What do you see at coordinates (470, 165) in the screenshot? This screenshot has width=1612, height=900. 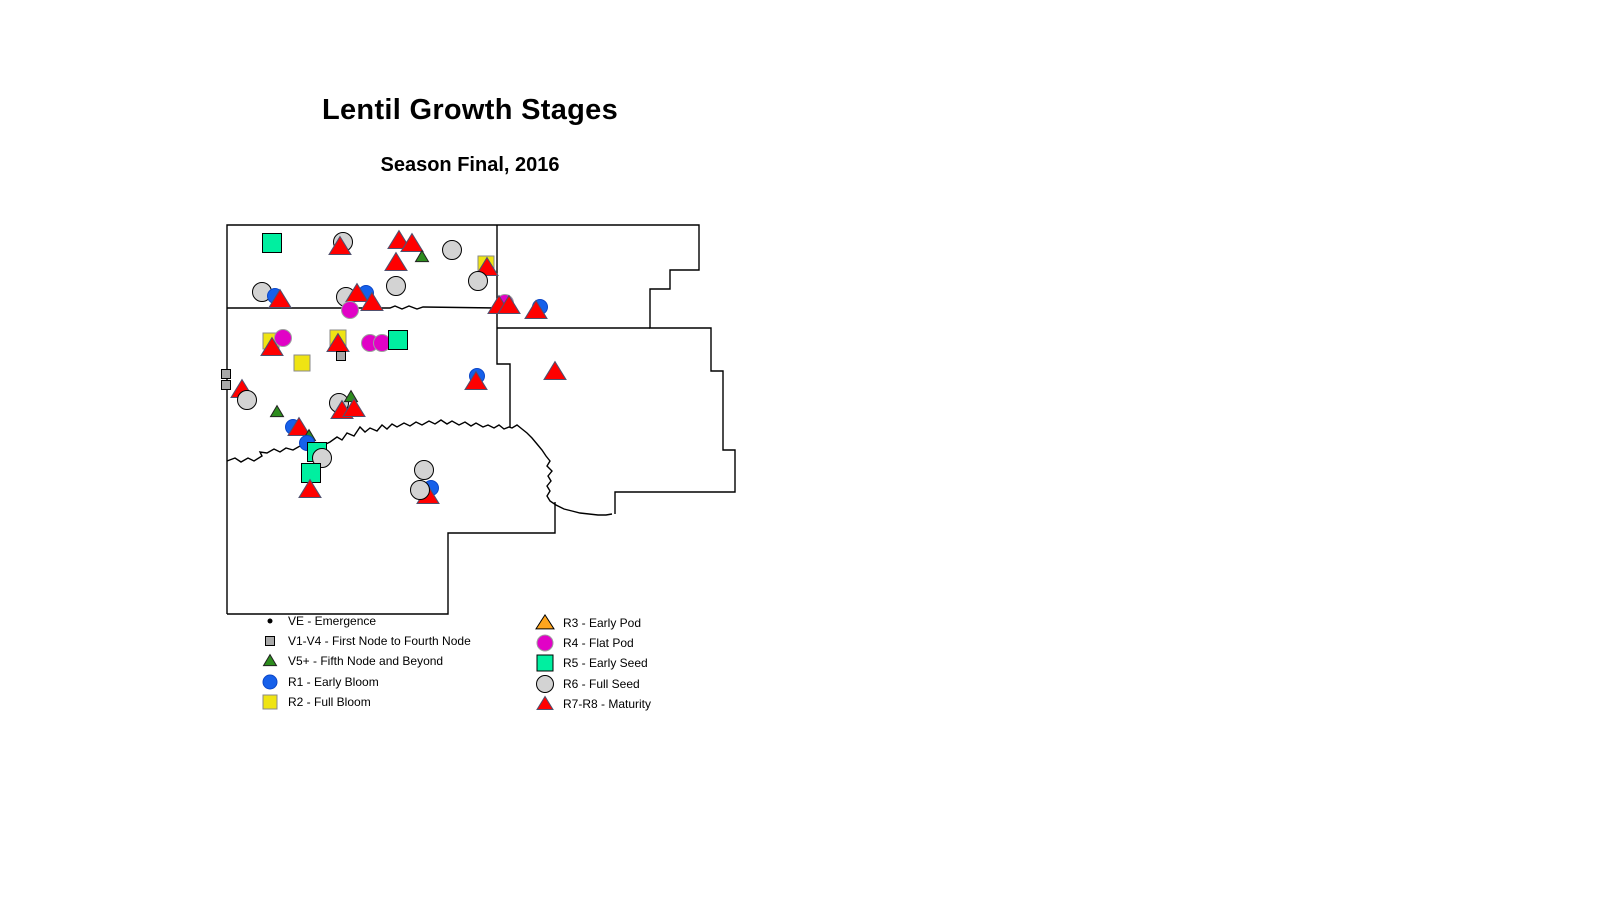 I see `chart-subtitle: Season Final, 2016` at bounding box center [470, 165].